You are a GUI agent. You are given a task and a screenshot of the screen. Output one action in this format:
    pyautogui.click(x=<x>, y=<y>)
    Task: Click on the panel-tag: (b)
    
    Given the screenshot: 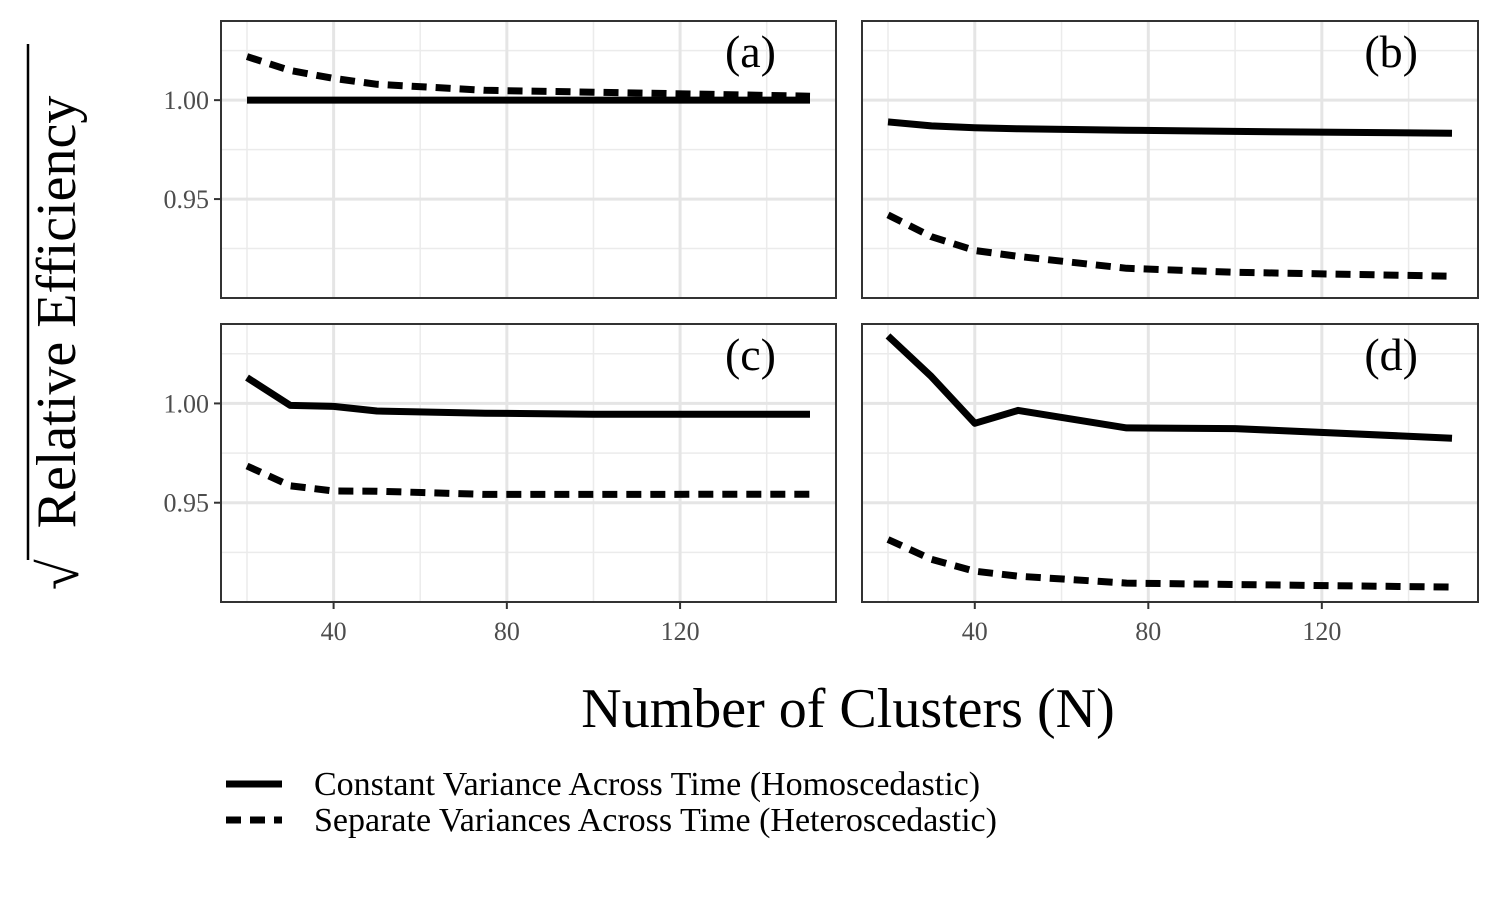 What is the action you would take?
    pyautogui.click(x=1391, y=51)
    